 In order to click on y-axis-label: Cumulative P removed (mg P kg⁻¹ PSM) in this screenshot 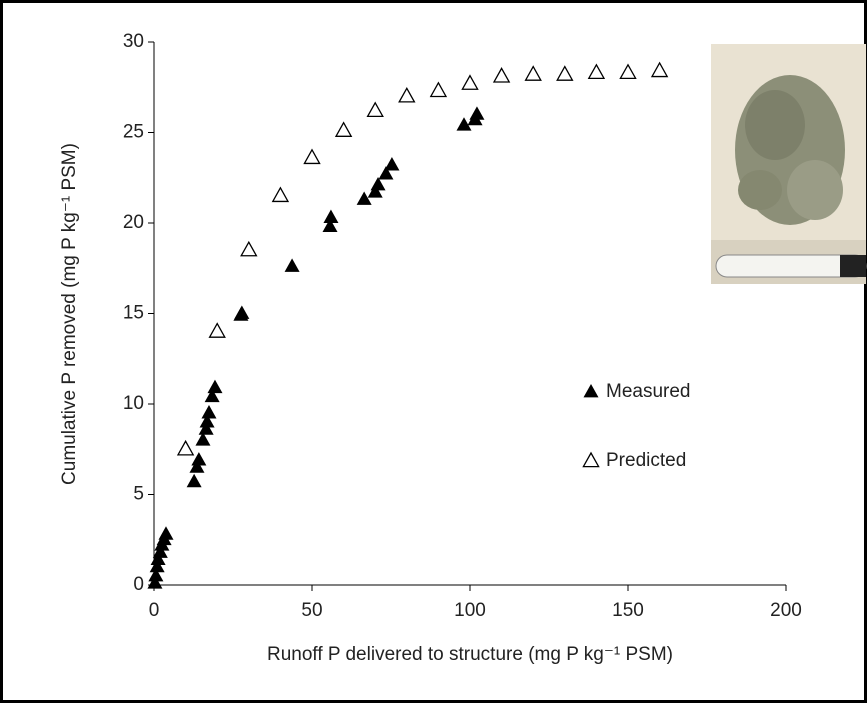, I will do `click(69, 314)`.